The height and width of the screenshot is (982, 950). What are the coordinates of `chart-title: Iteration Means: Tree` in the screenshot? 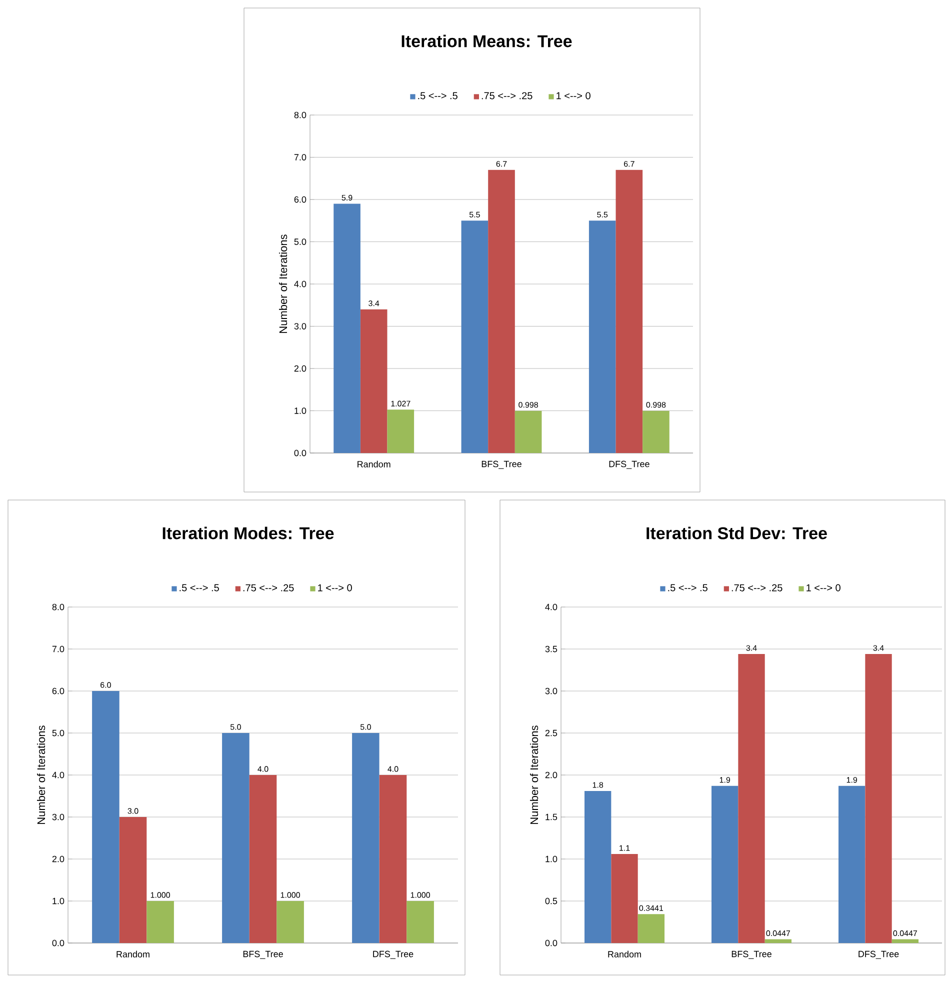 It's located at (487, 41).